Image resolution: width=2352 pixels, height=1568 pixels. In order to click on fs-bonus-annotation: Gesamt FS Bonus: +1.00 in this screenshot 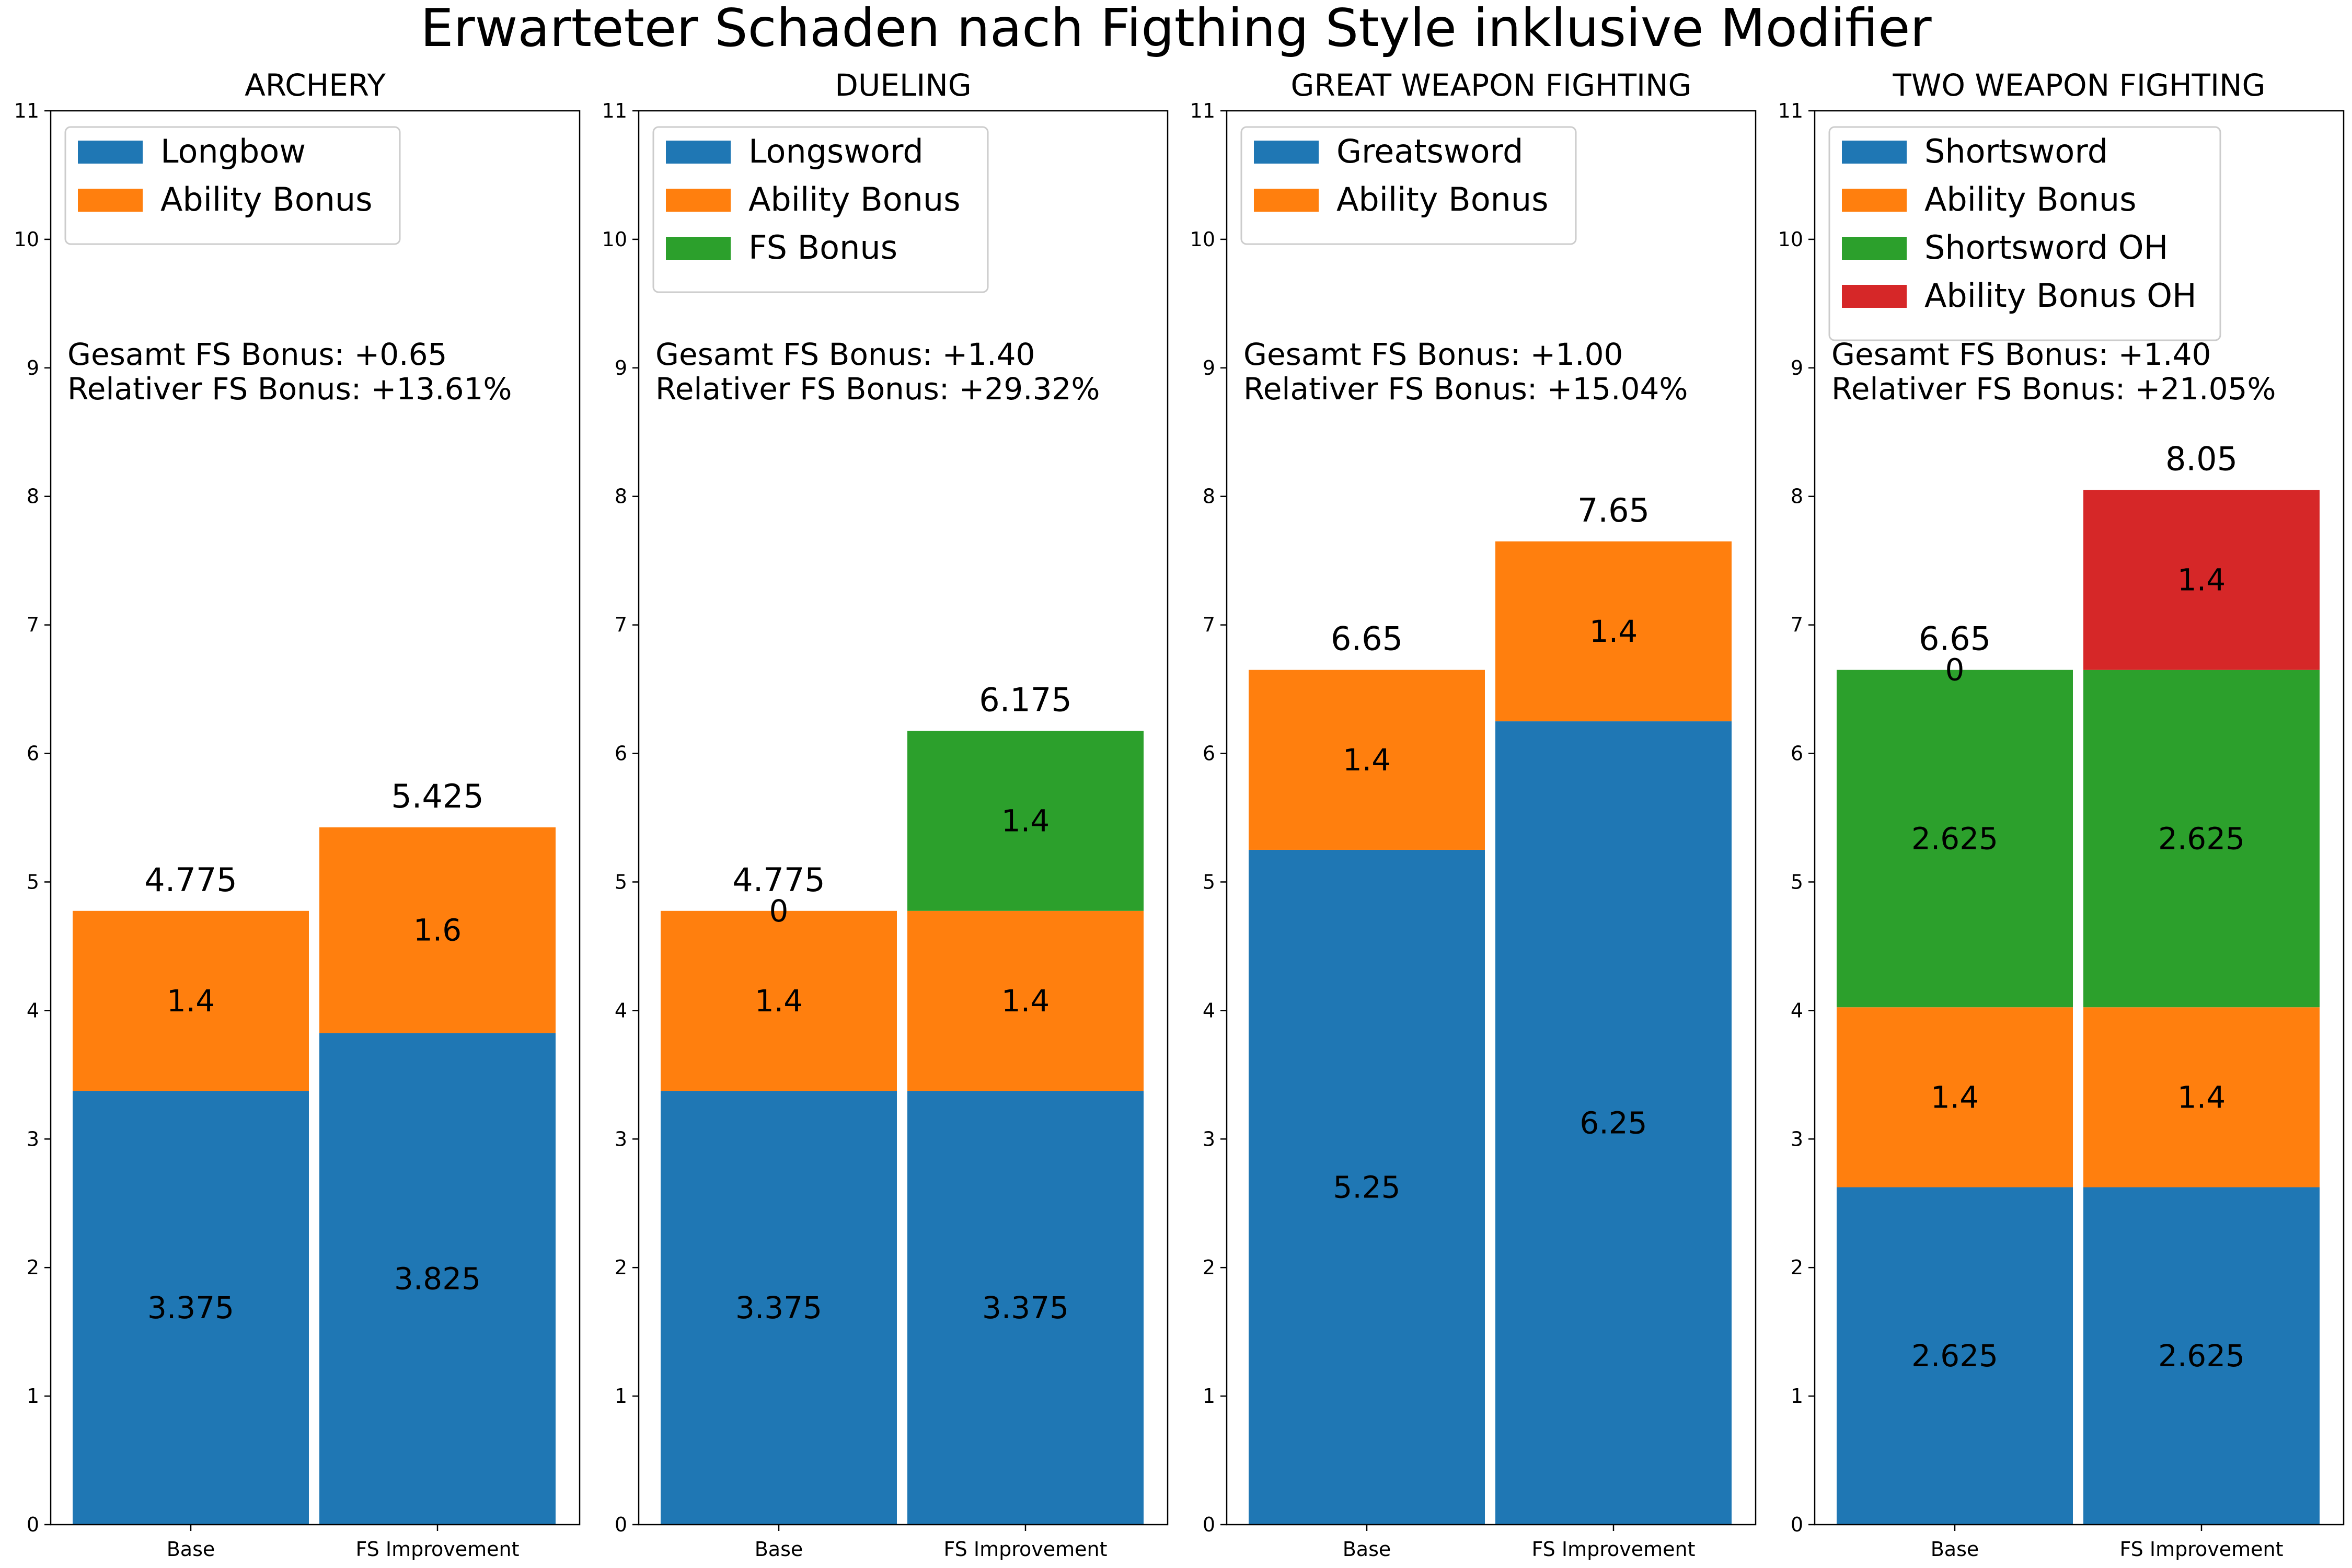, I will do `click(1433, 354)`.